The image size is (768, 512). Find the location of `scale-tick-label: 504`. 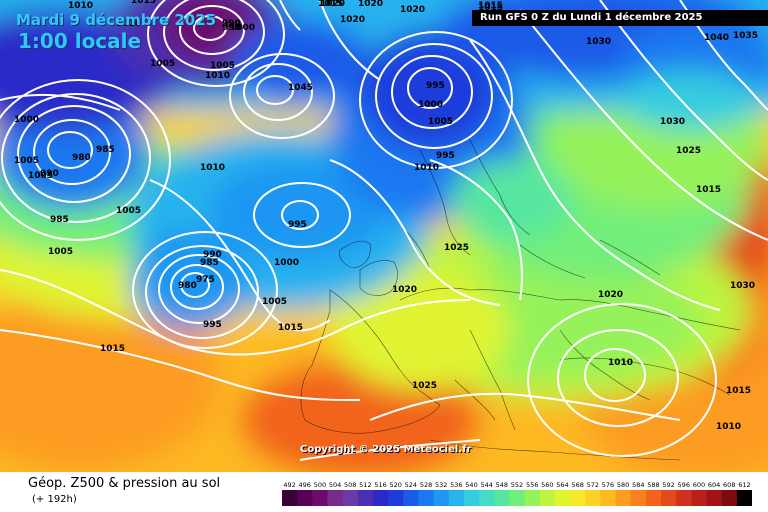

scale-tick-label: 504 is located at coordinates (335, 485).